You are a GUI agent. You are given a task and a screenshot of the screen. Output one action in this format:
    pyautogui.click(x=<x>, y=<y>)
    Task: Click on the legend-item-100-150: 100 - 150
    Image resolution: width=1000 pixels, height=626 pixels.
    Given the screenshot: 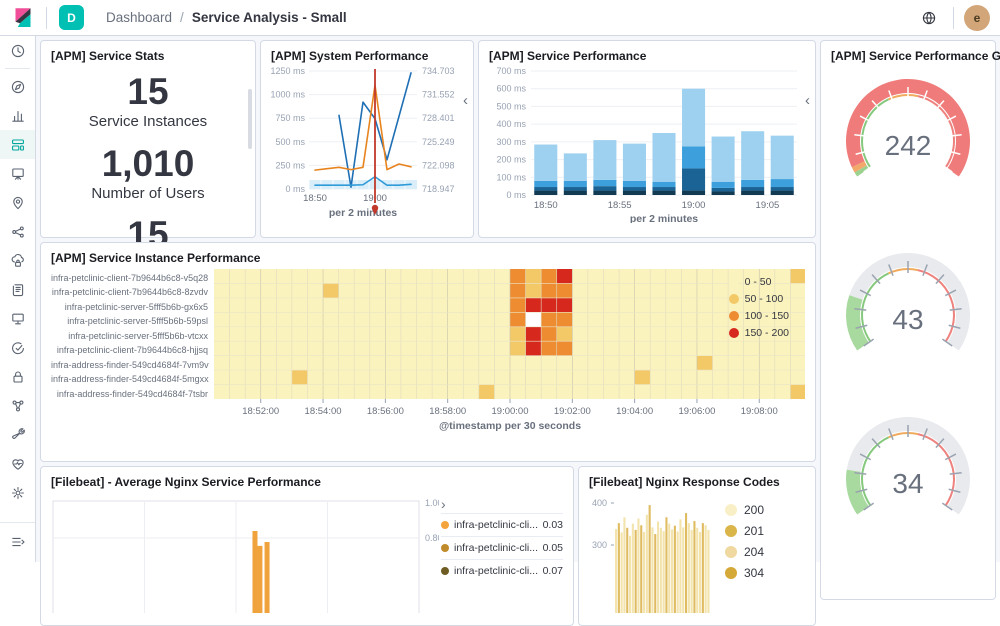 What is the action you would take?
    pyautogui.click(x=758, y=315)
    